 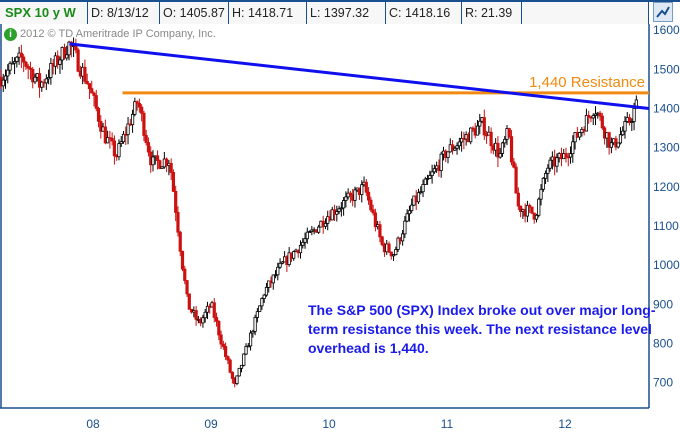 What do you see at coordinates (346, 13) in the screenshot?
I see `low-value: L: 1397.32` at bounding box center [346, 13].